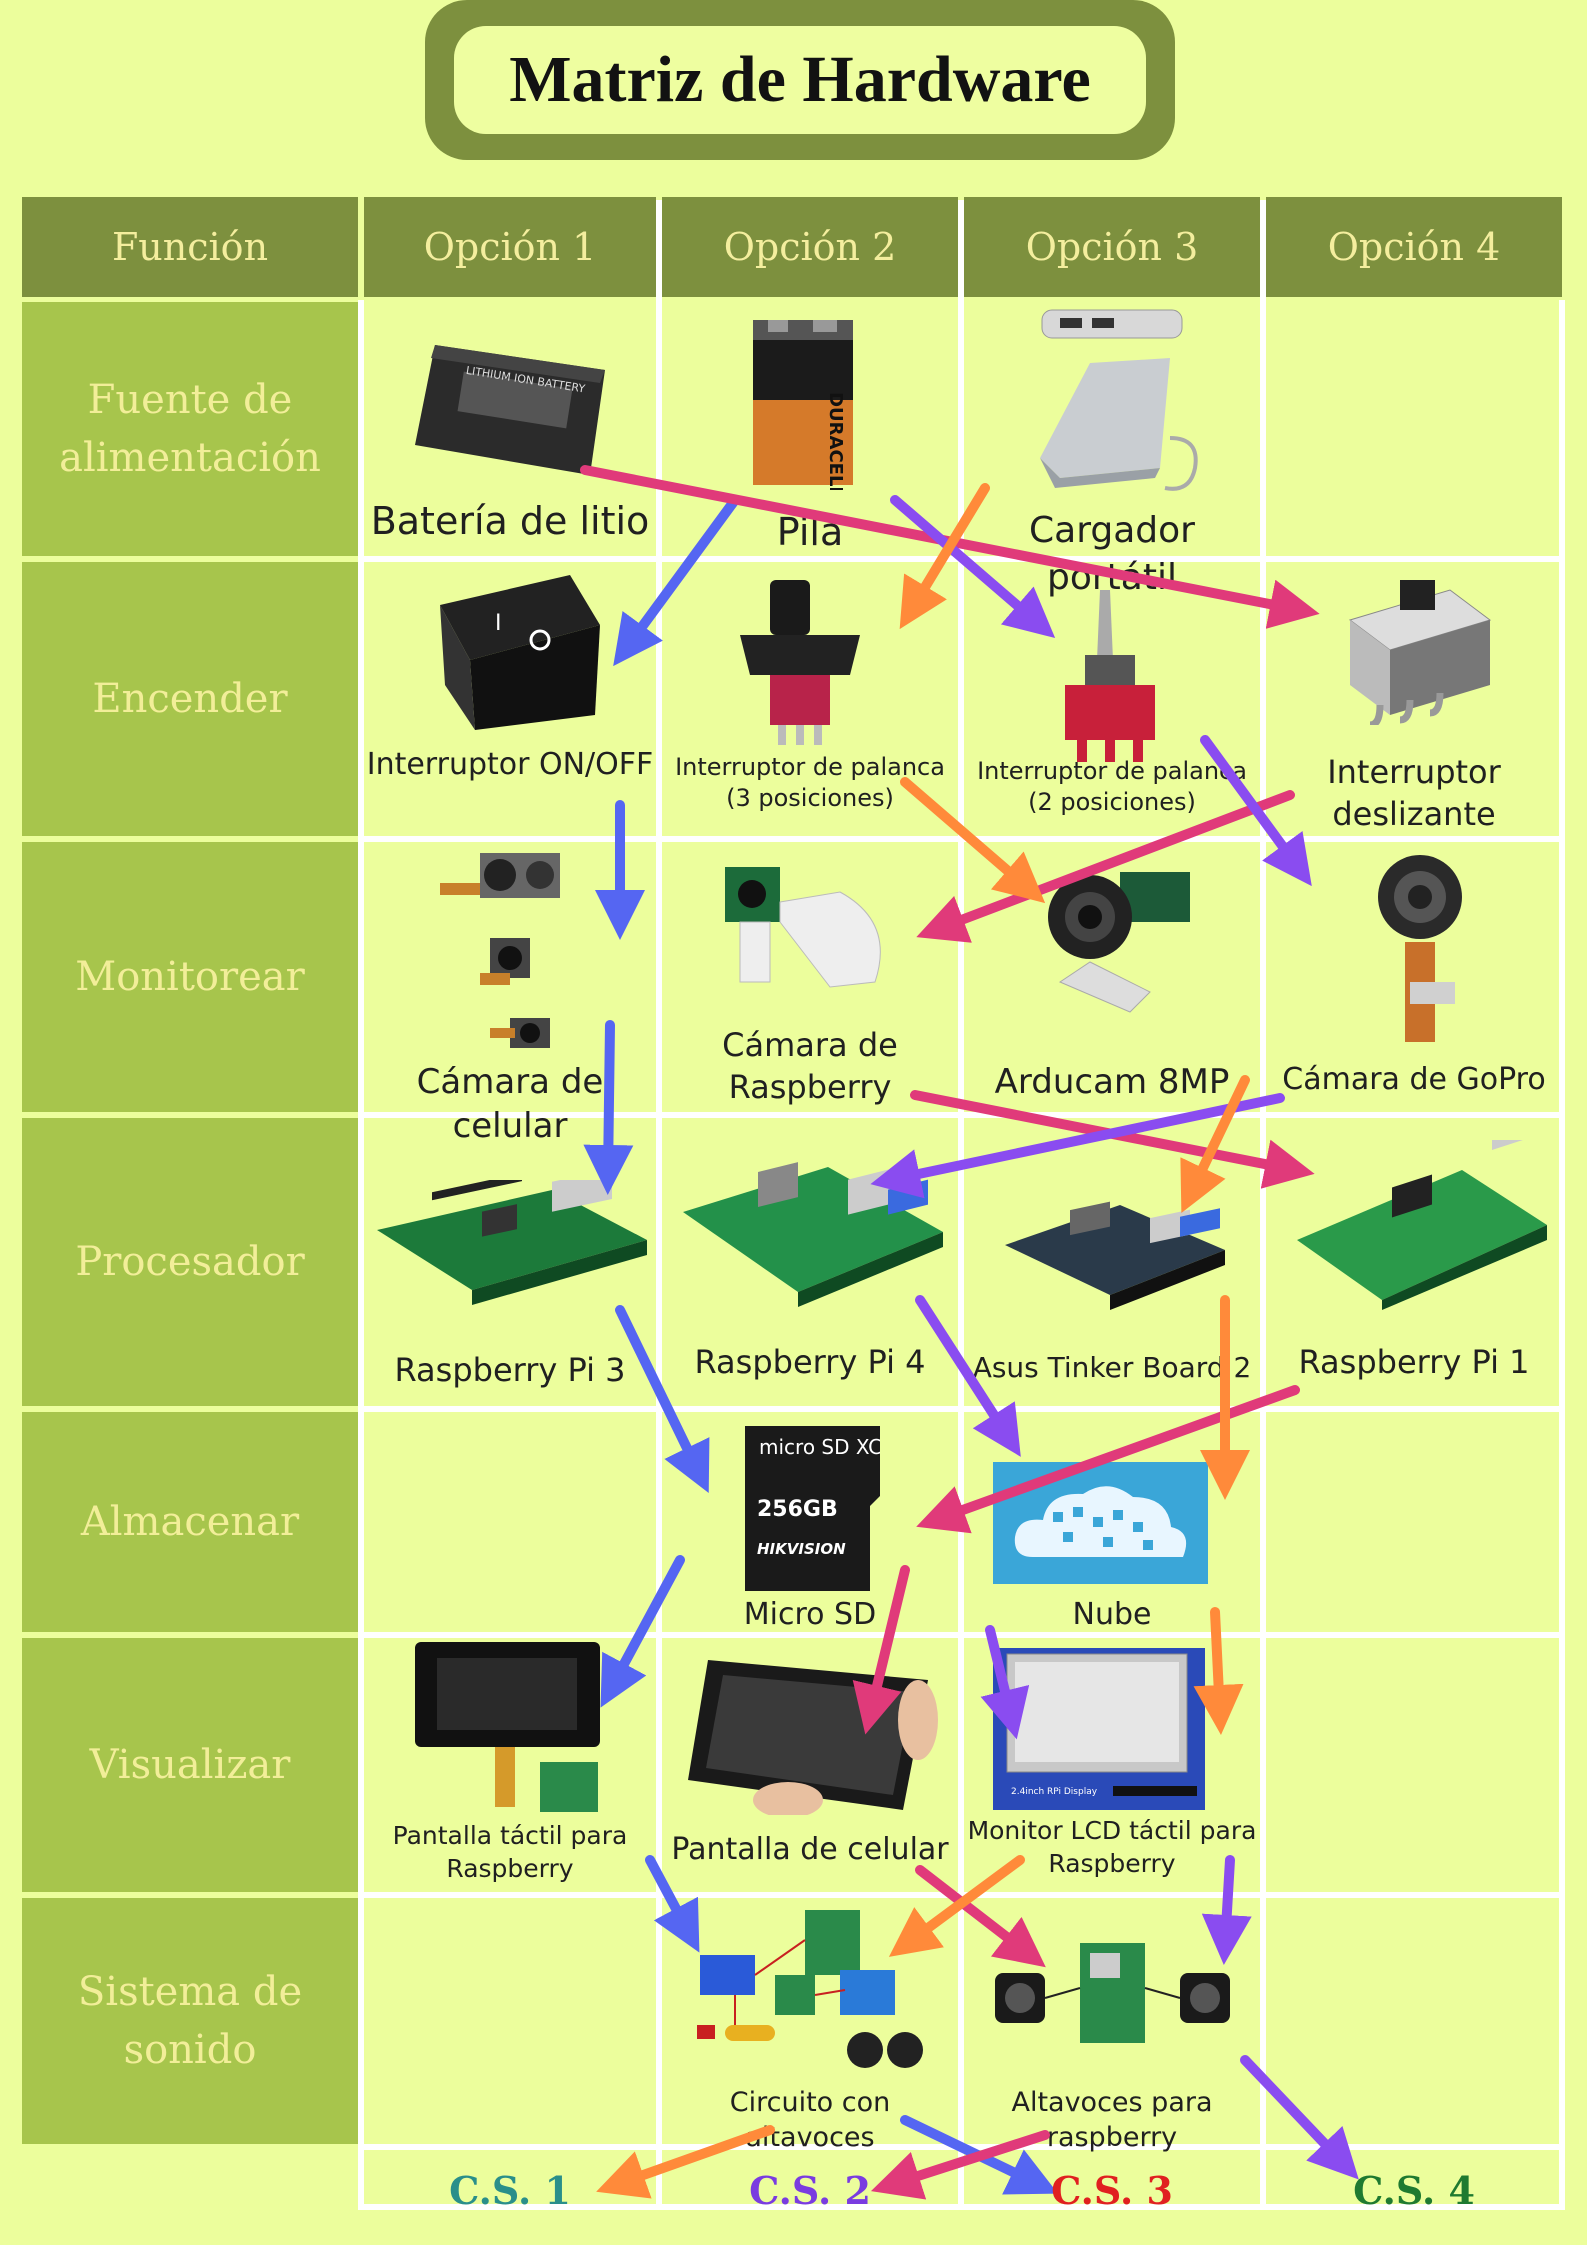  What do you see at coordinates (810, 532) in the screenshot?
I see `label-pila: Pila` at bounding box center [810, 532].